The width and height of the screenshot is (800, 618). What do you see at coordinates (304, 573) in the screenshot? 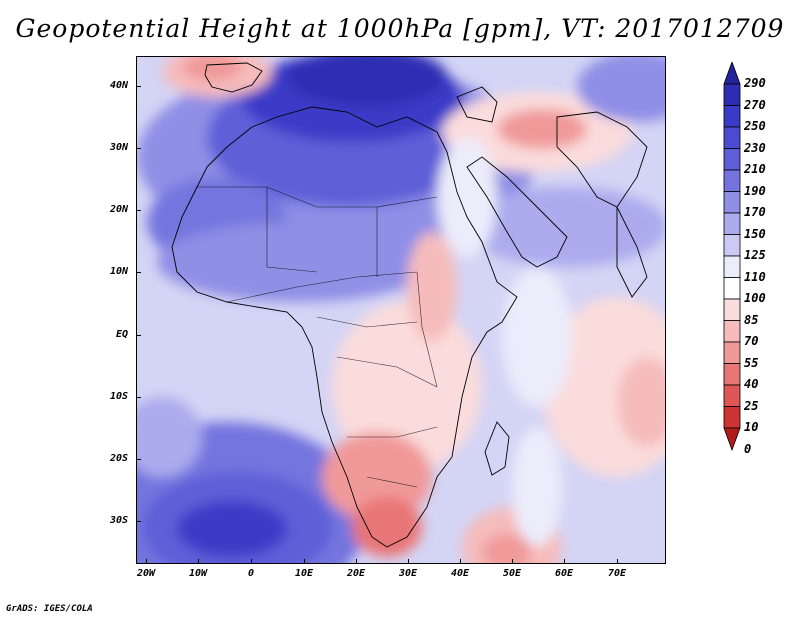
I see `lon-label: 10E` at bounding box center [304, 573].